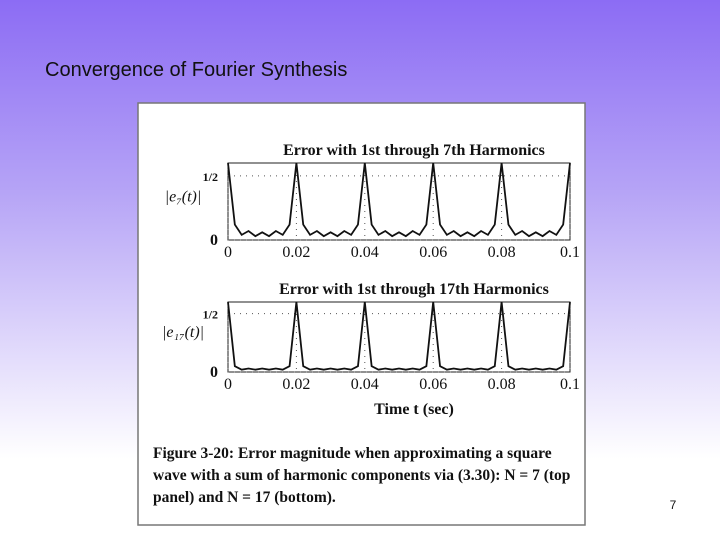 The image size is (720, 540). I want to click on chart-title: Error with 1st through 7th Harmonics, so click(414, 150).